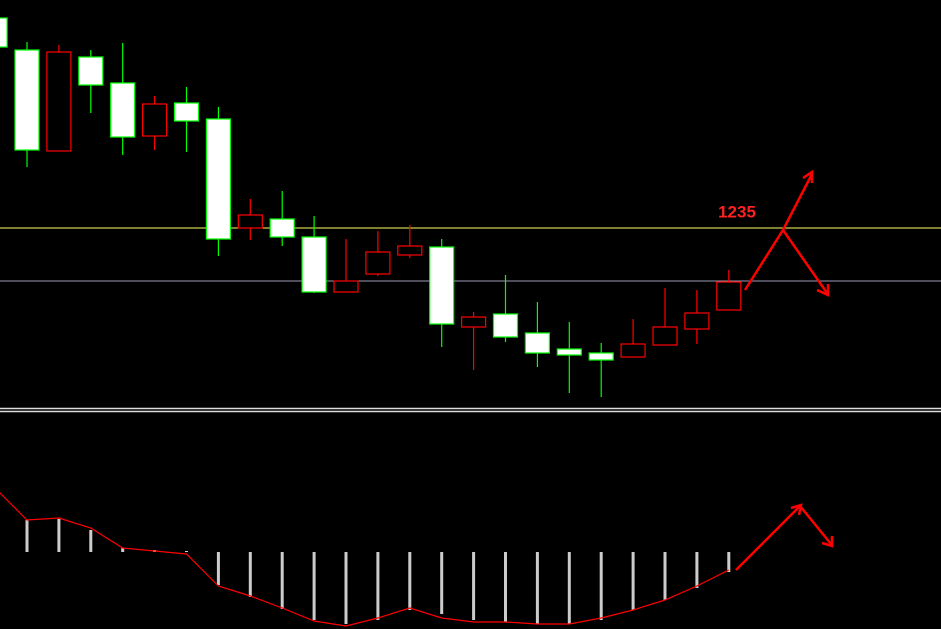 Image resolution: width=941 pixels, height=629 pixels. Describe the element at coordinates (805, 261) in the screenshot. I see `arrow-down` at that location.